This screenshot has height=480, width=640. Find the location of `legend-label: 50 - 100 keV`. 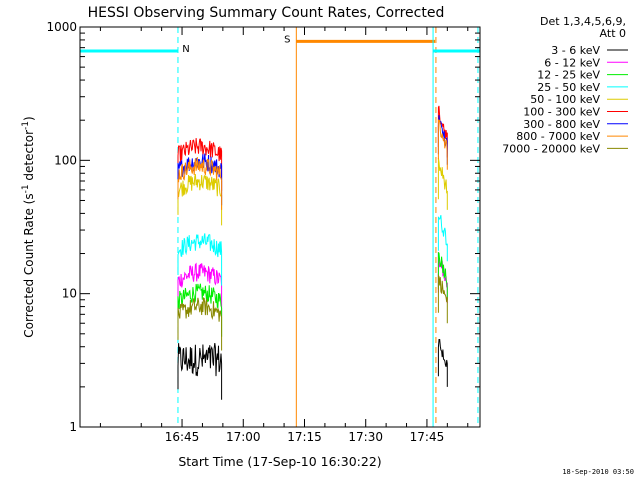

legend-label: 50 - 100 keV is located at coordinates (565, 99).